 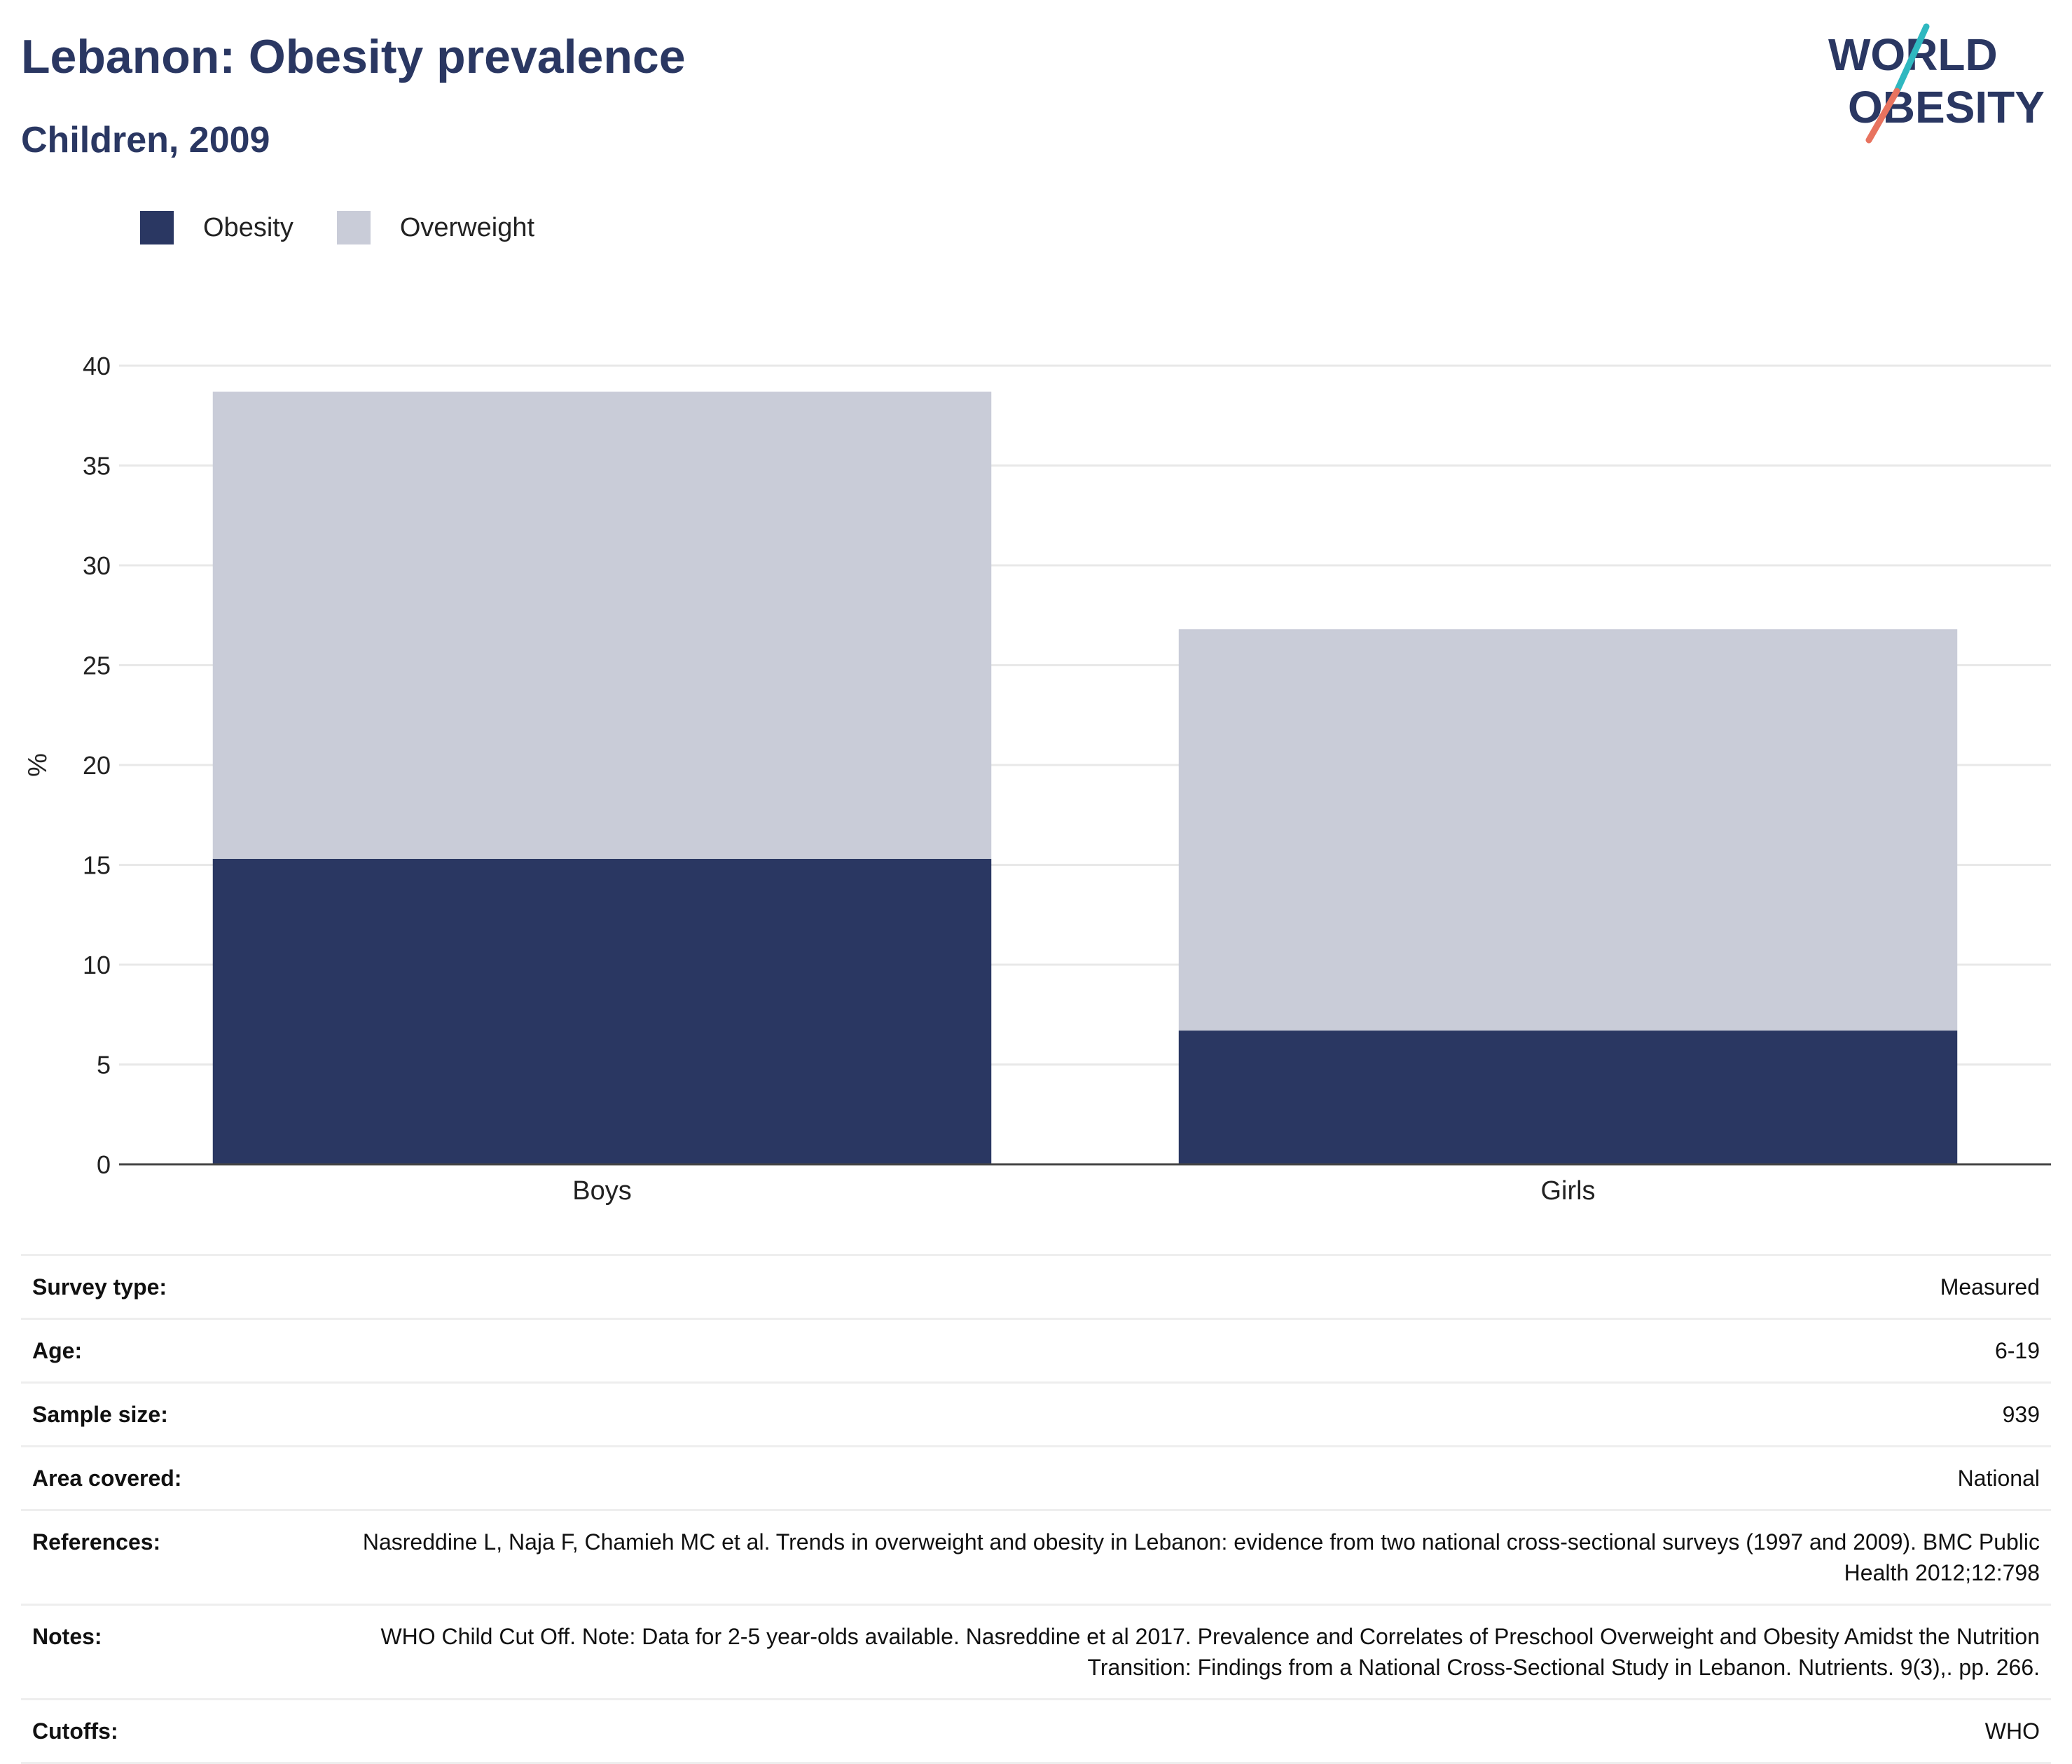 What do you see at coordinates (104, 1164) in the screenshot?
I see `y-tick-label: 0` at bounding box center [104, 1164].